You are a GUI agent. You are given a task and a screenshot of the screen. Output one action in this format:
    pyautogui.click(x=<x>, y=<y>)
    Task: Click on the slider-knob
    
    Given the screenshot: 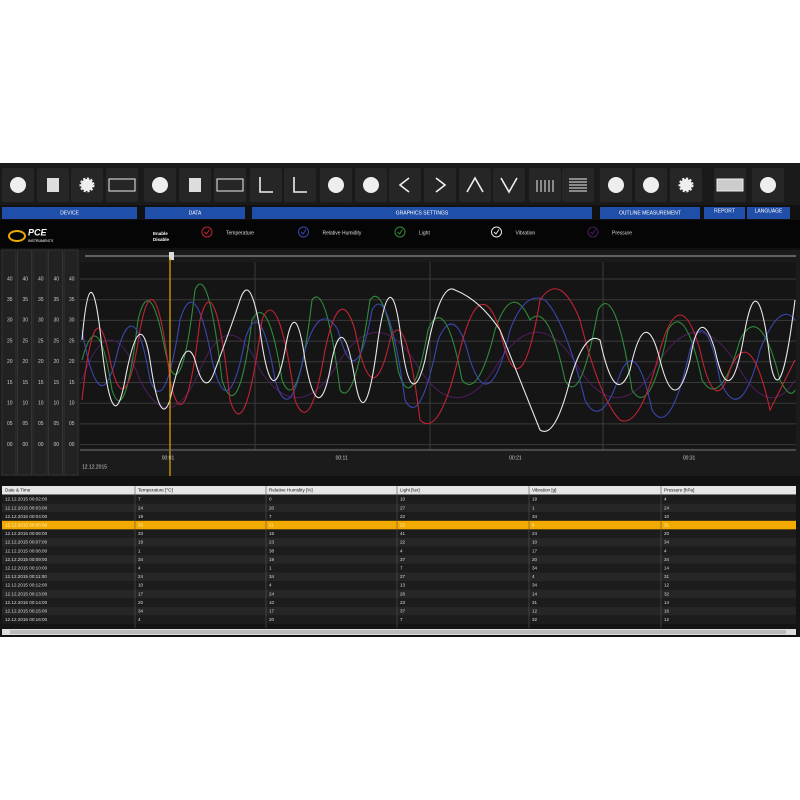 What is the action you would take?
    pyautogui.click(x=171, y=256)
    